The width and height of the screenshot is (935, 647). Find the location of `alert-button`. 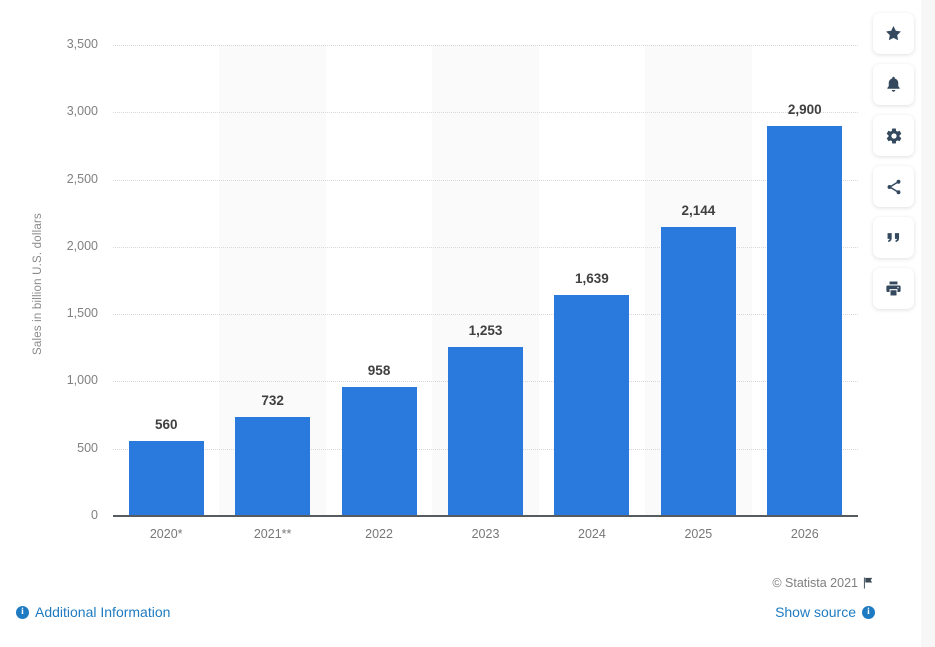

alert-button is located at coordinates (893, 84).